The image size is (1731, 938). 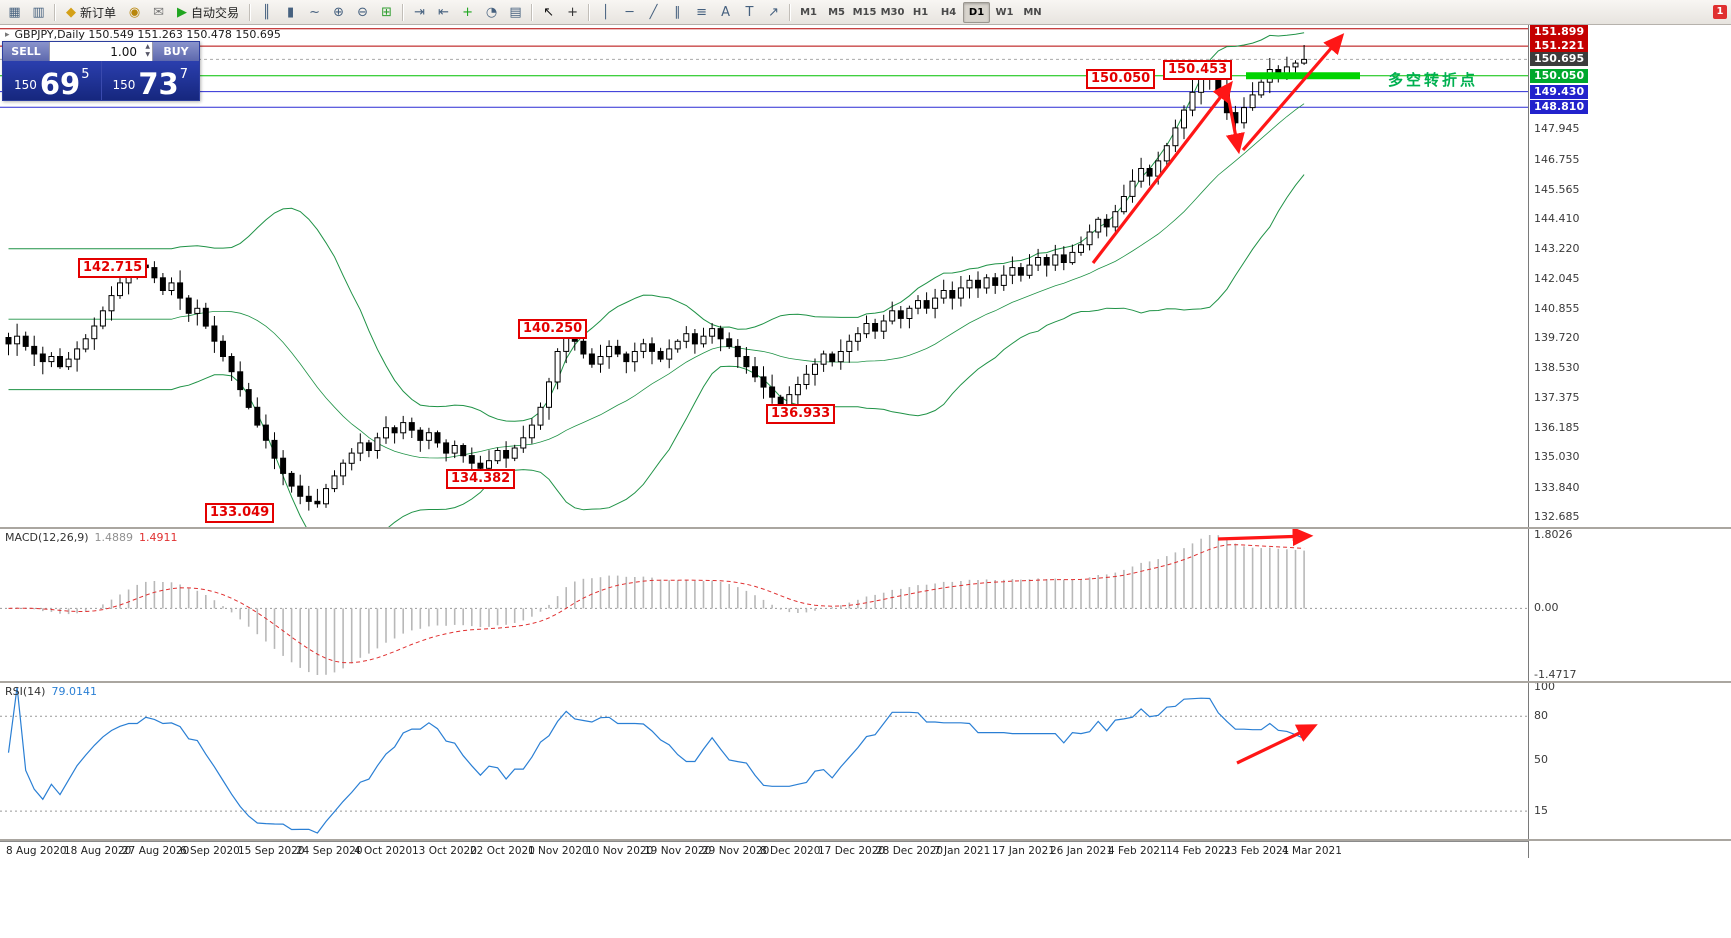 I want to click on channel-icon-glyph: ∥, so click(x=677, y=12).